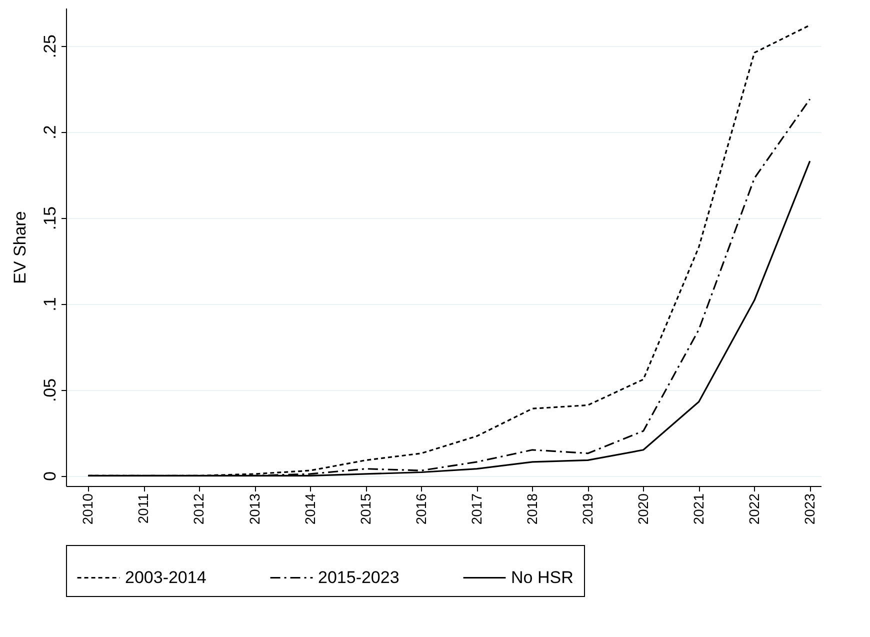  What do you see at coordinates (20, 247) in the screenshot?
I see `y-axis-title: EV Share` at bounding box center [20, 247].